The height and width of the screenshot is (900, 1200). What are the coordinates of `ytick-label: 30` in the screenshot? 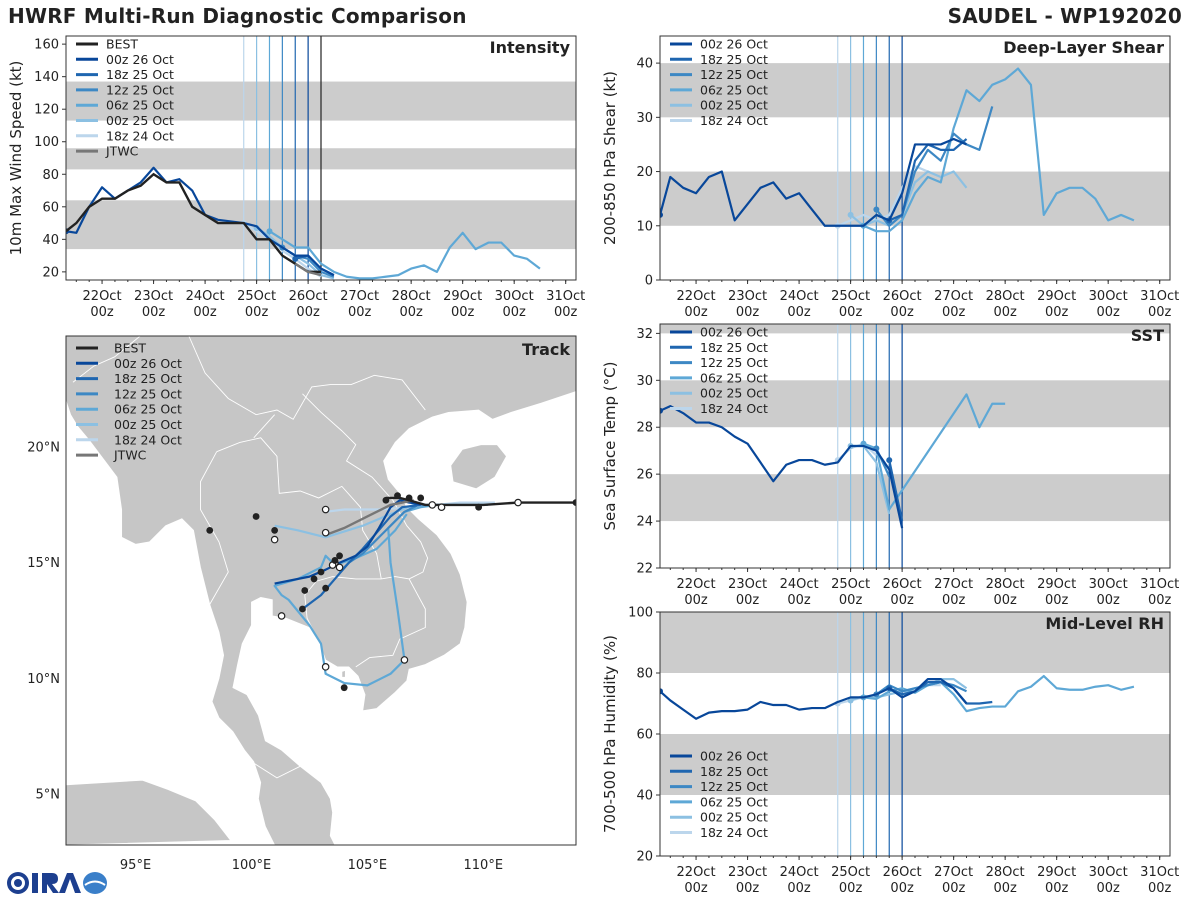 It's located at (644, 118).